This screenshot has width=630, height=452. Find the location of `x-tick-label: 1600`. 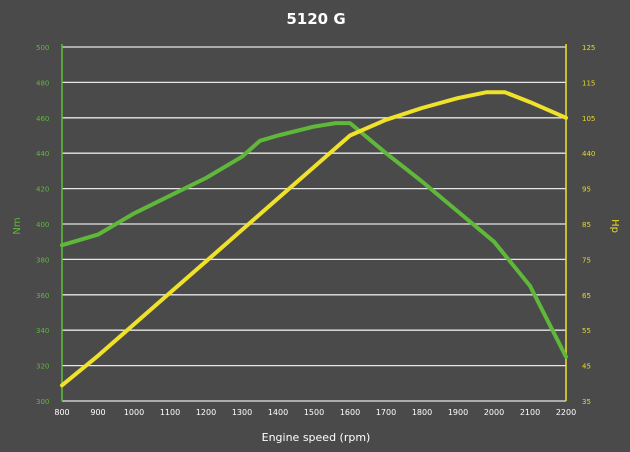

x-tick-label: 1600 is located at coordinates (350, 412).